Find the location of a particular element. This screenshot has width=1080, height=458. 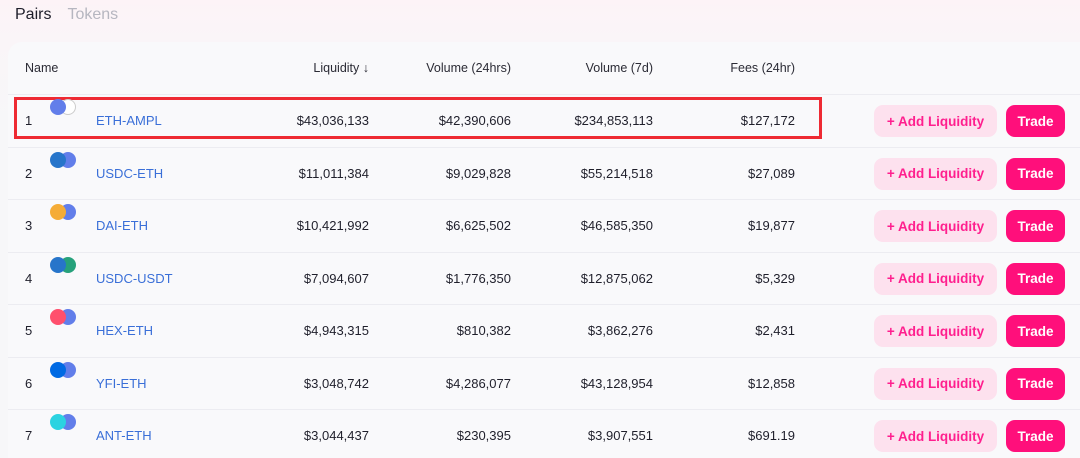

ant-coin-icon is located at coordinates (58, 422).